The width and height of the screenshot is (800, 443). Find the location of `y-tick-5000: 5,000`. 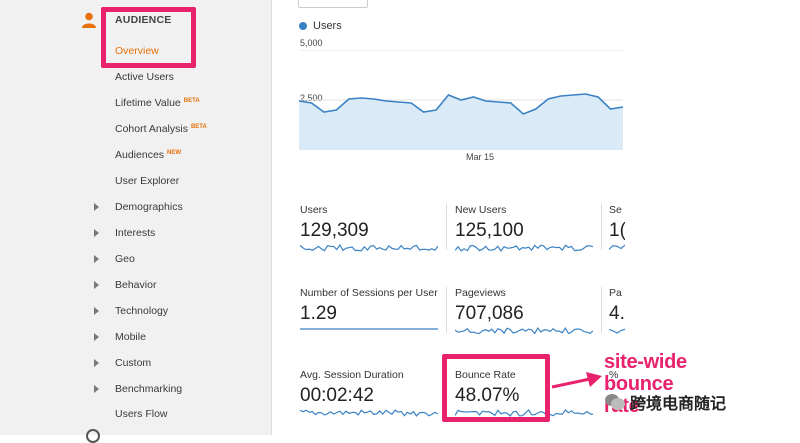

y-tick-5000: 5,000 is located at coordinates (311, 43).